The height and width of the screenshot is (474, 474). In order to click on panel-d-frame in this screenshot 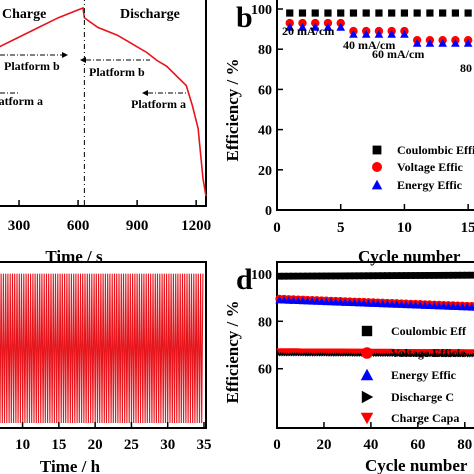, I will do `click(375, 345)`.